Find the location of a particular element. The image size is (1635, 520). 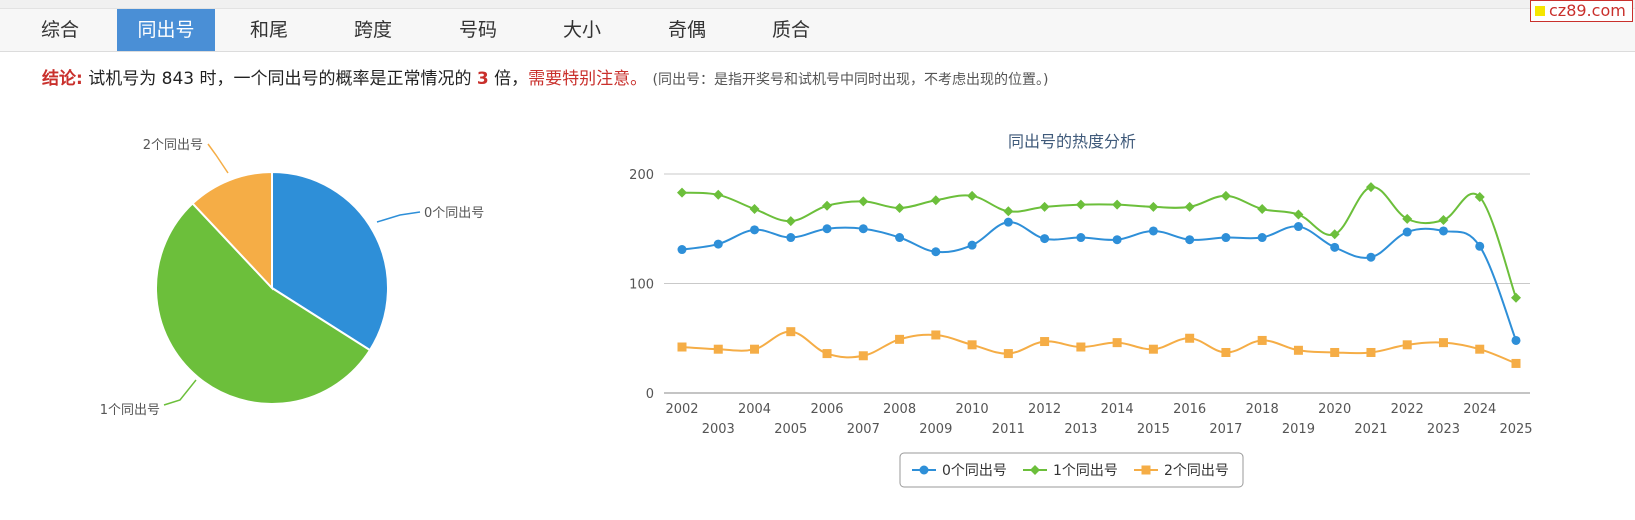

pie-chart: 0个同出号 1个同出号 2个同出号 is located at coordinates (292, 278).